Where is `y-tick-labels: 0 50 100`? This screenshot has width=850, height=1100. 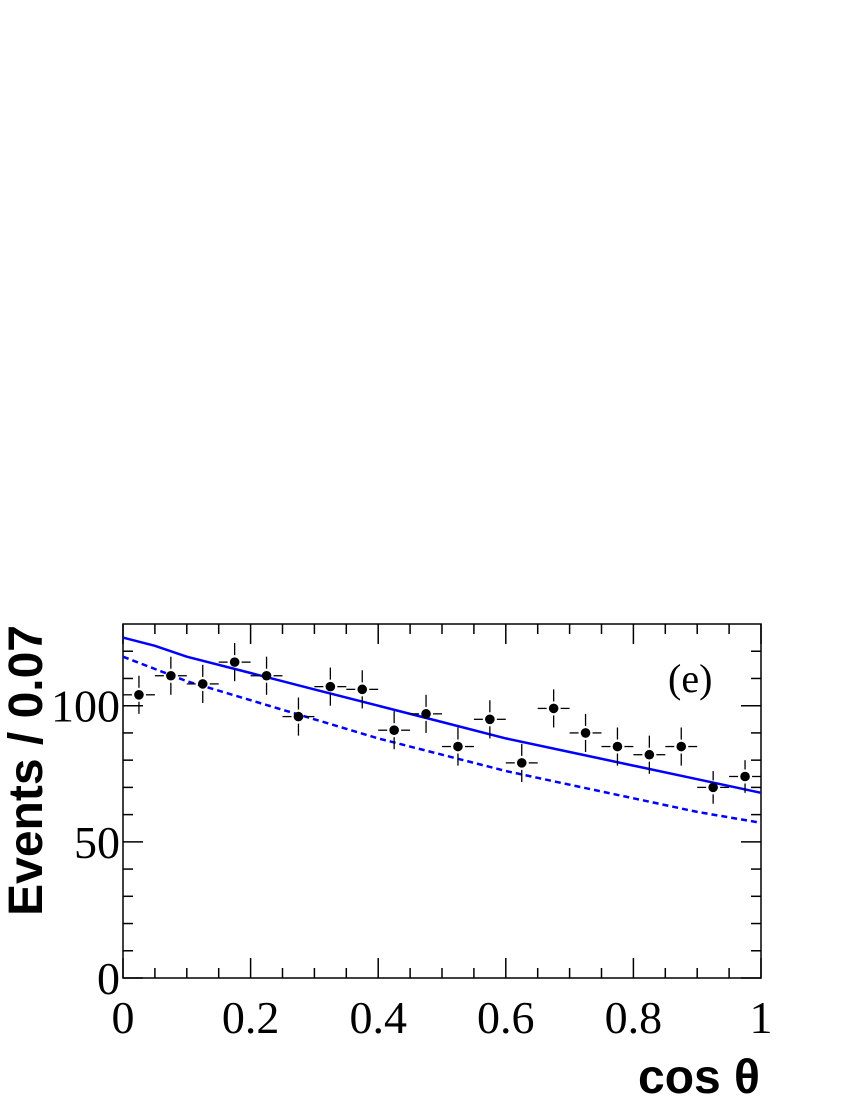 y-tick-labels: 0 50 100 is located at coordinates (85, 842).